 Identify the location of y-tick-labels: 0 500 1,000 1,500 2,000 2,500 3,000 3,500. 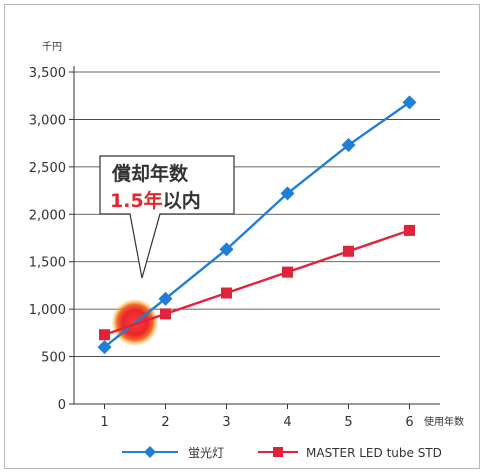
(51, 239).